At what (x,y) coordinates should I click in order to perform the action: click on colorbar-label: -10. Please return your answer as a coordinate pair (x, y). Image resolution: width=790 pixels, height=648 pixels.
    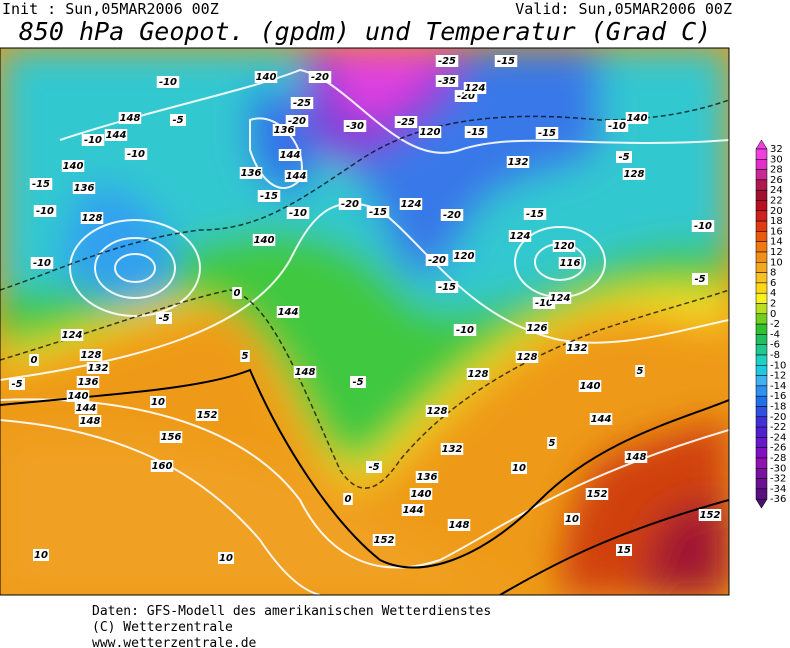
    Looking at the image, I should click on (778, 365).